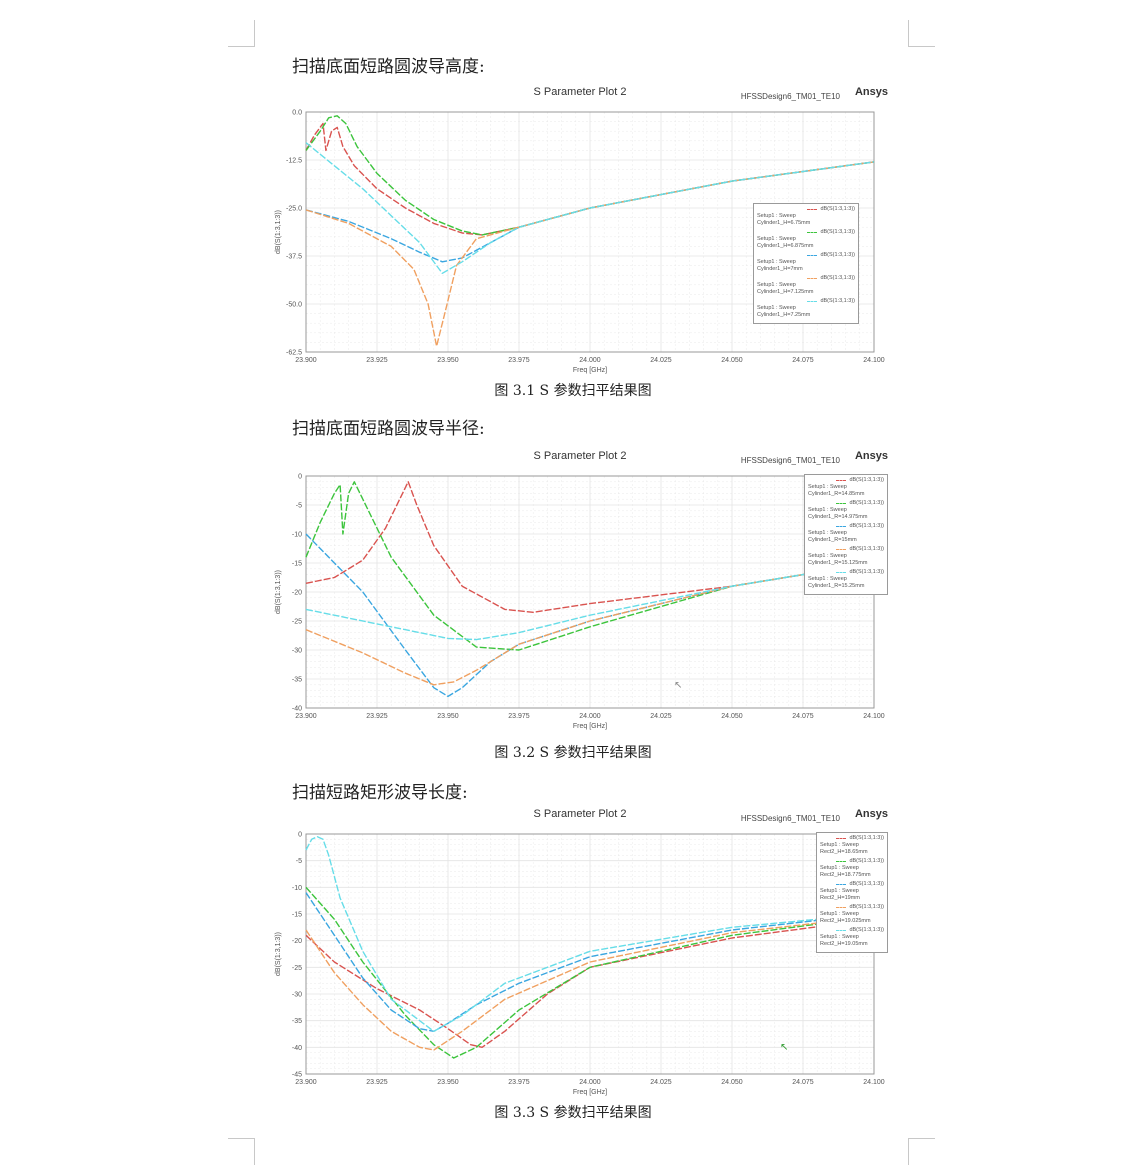  I want to click on y-tick-label: -10, so click(297, 888).